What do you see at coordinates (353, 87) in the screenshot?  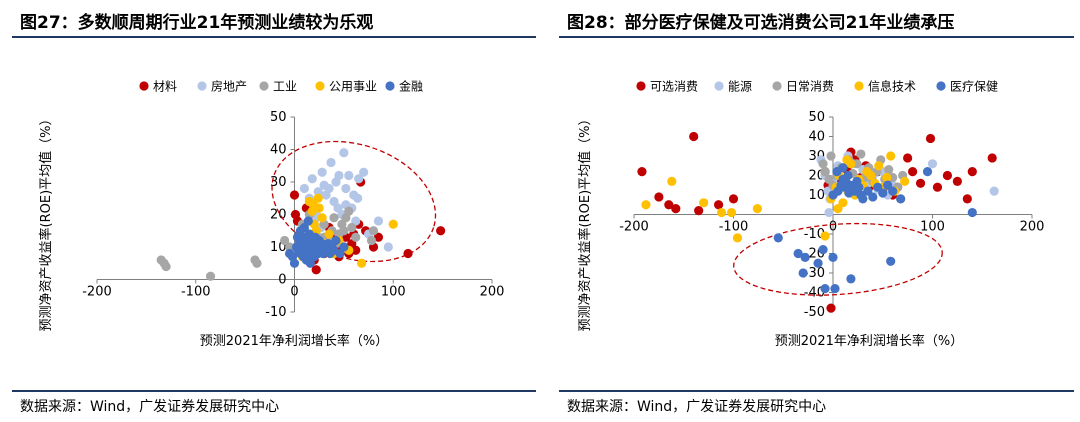 I see `legend-label-4: 公用事业` at bounding box center [353, 87].